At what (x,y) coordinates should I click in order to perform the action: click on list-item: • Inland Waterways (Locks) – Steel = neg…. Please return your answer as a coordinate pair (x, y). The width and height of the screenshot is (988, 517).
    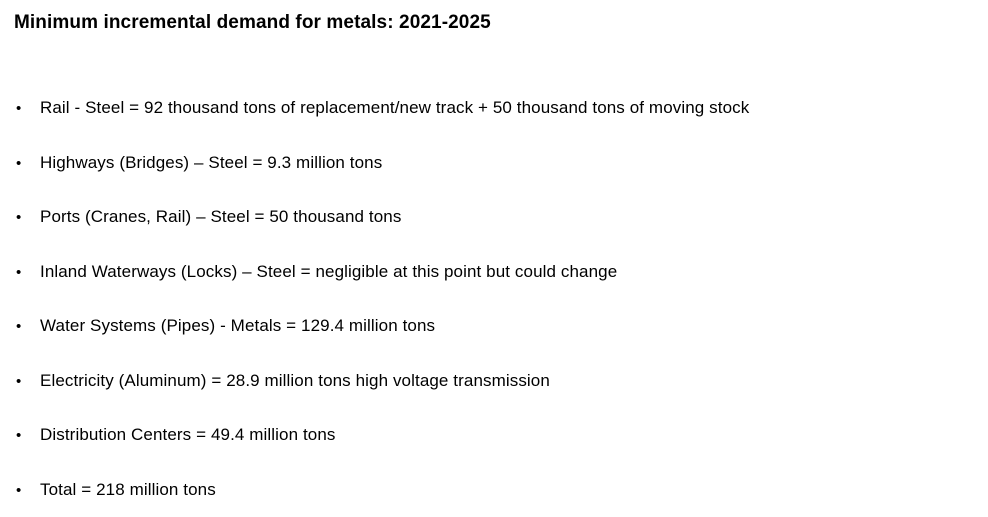
    Looking at the image, I should click on (494, 272).